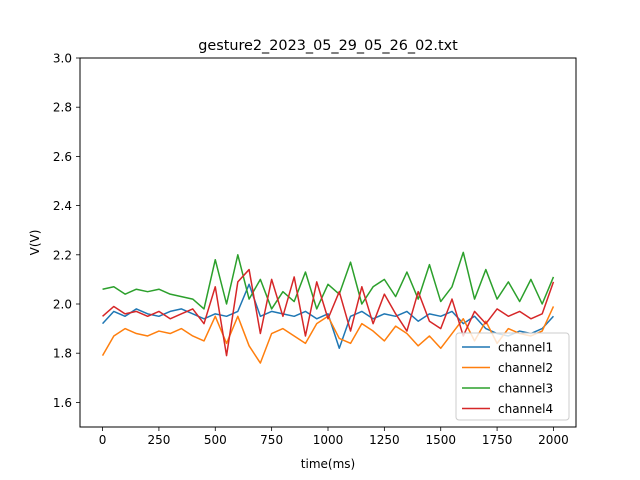  Describe the element at coordinates (62, 255) in the screenshot. I see `y-tick-label: 2.2` at that location.